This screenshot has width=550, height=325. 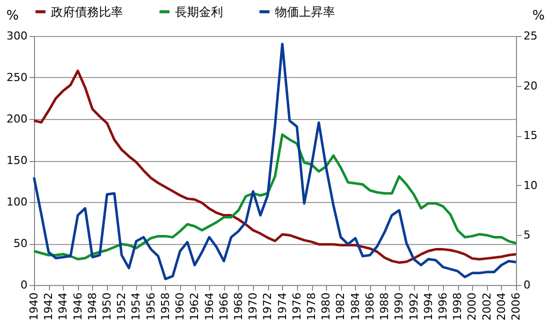 I want to click on x-tick-label: 1954, so click(x=136, y=306).